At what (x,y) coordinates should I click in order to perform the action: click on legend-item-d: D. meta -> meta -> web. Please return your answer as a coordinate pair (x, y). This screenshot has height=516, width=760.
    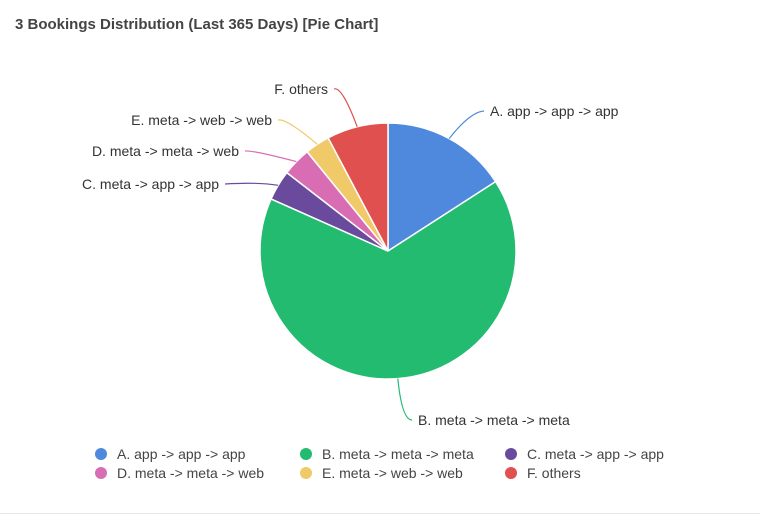
    Looking at the image, I should click on (197, 473).